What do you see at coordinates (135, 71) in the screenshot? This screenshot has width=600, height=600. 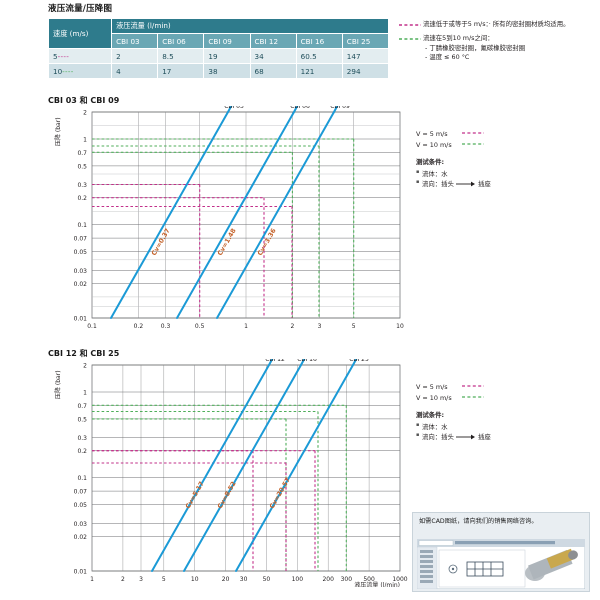 I see `cell-value: 4` at bounding box center [135, 71].